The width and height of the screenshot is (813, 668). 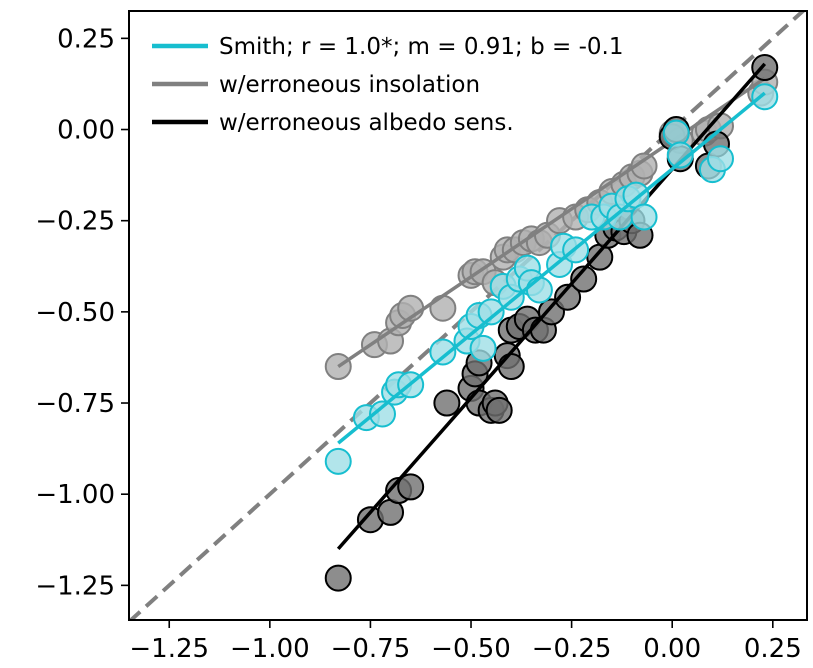 What do you see at coordinates (672, 649) in the screenshot?
I see `x-tick-label: 0.00` at bounding box center [672, 649].